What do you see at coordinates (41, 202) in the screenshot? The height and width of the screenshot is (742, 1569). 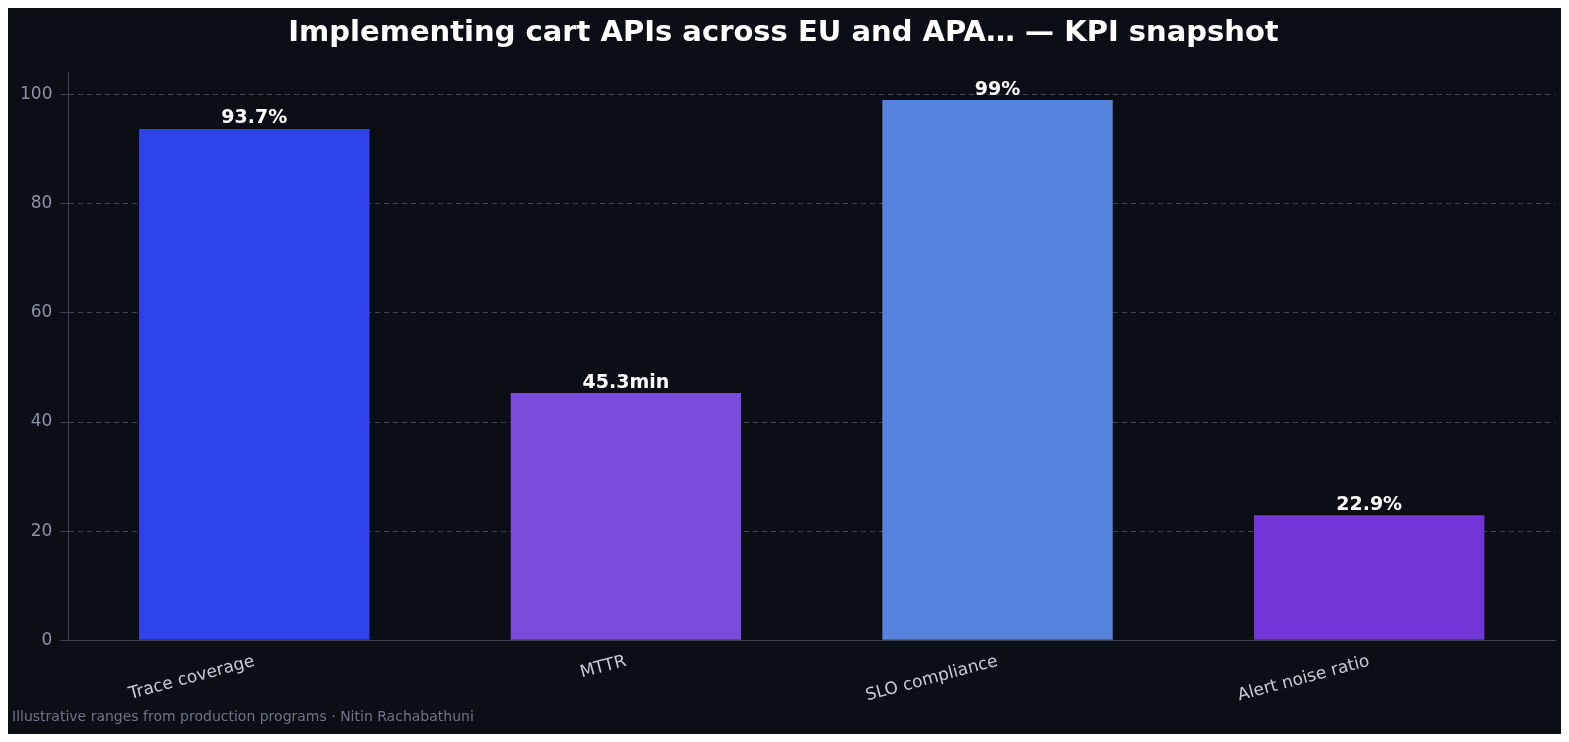 I see `y-tick-label: 80` at bounding box center [41, 202].